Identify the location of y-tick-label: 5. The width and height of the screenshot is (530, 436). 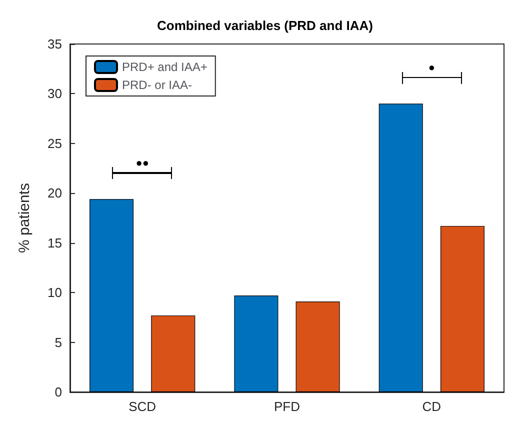
(58, 342).